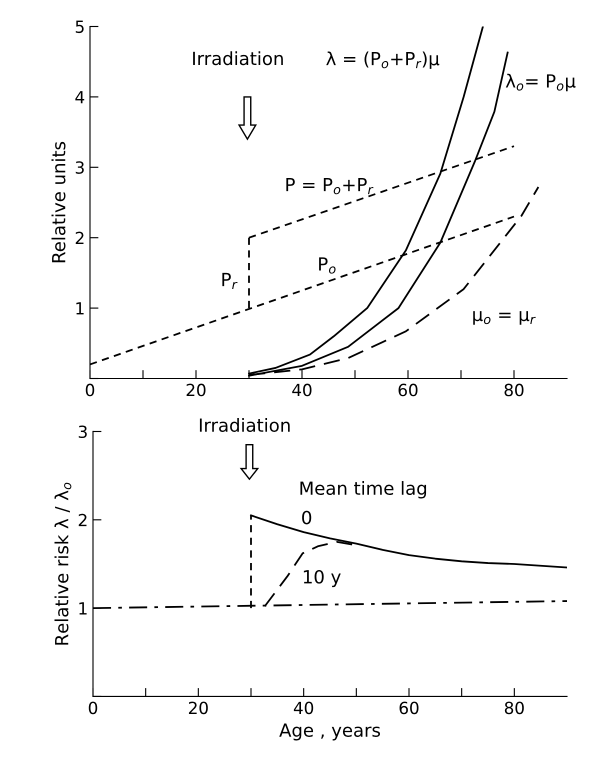  I want to click on series-label: P$_{r}$, so click(230, 281).